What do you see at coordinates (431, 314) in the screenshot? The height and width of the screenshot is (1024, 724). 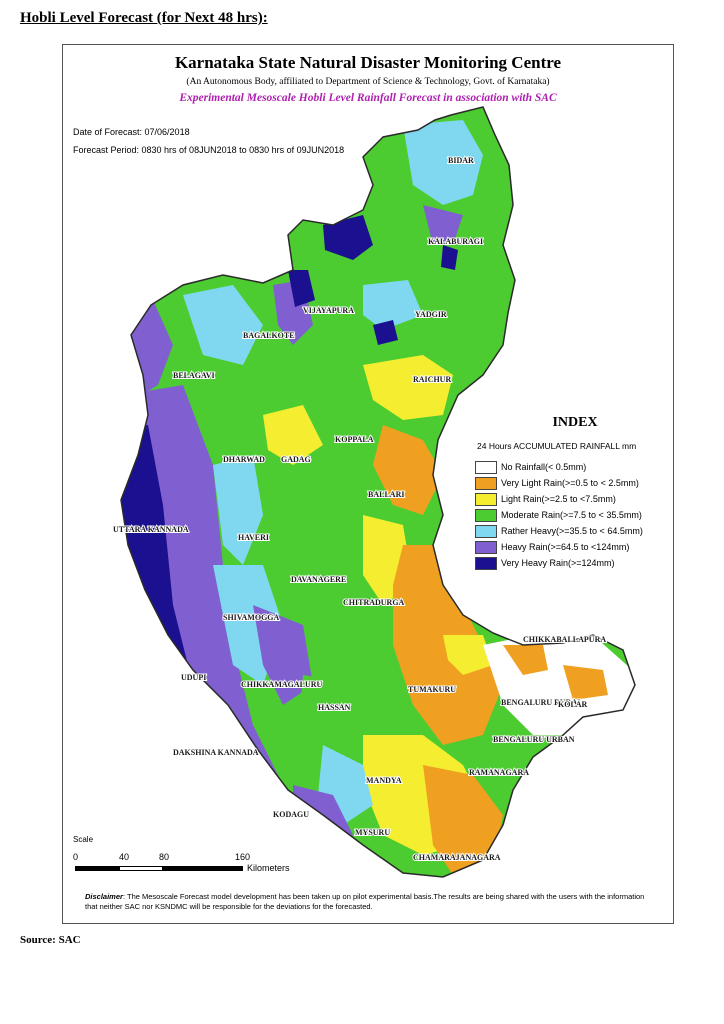 I see `district-label: YADGIR` at bounding box center [431, 314].